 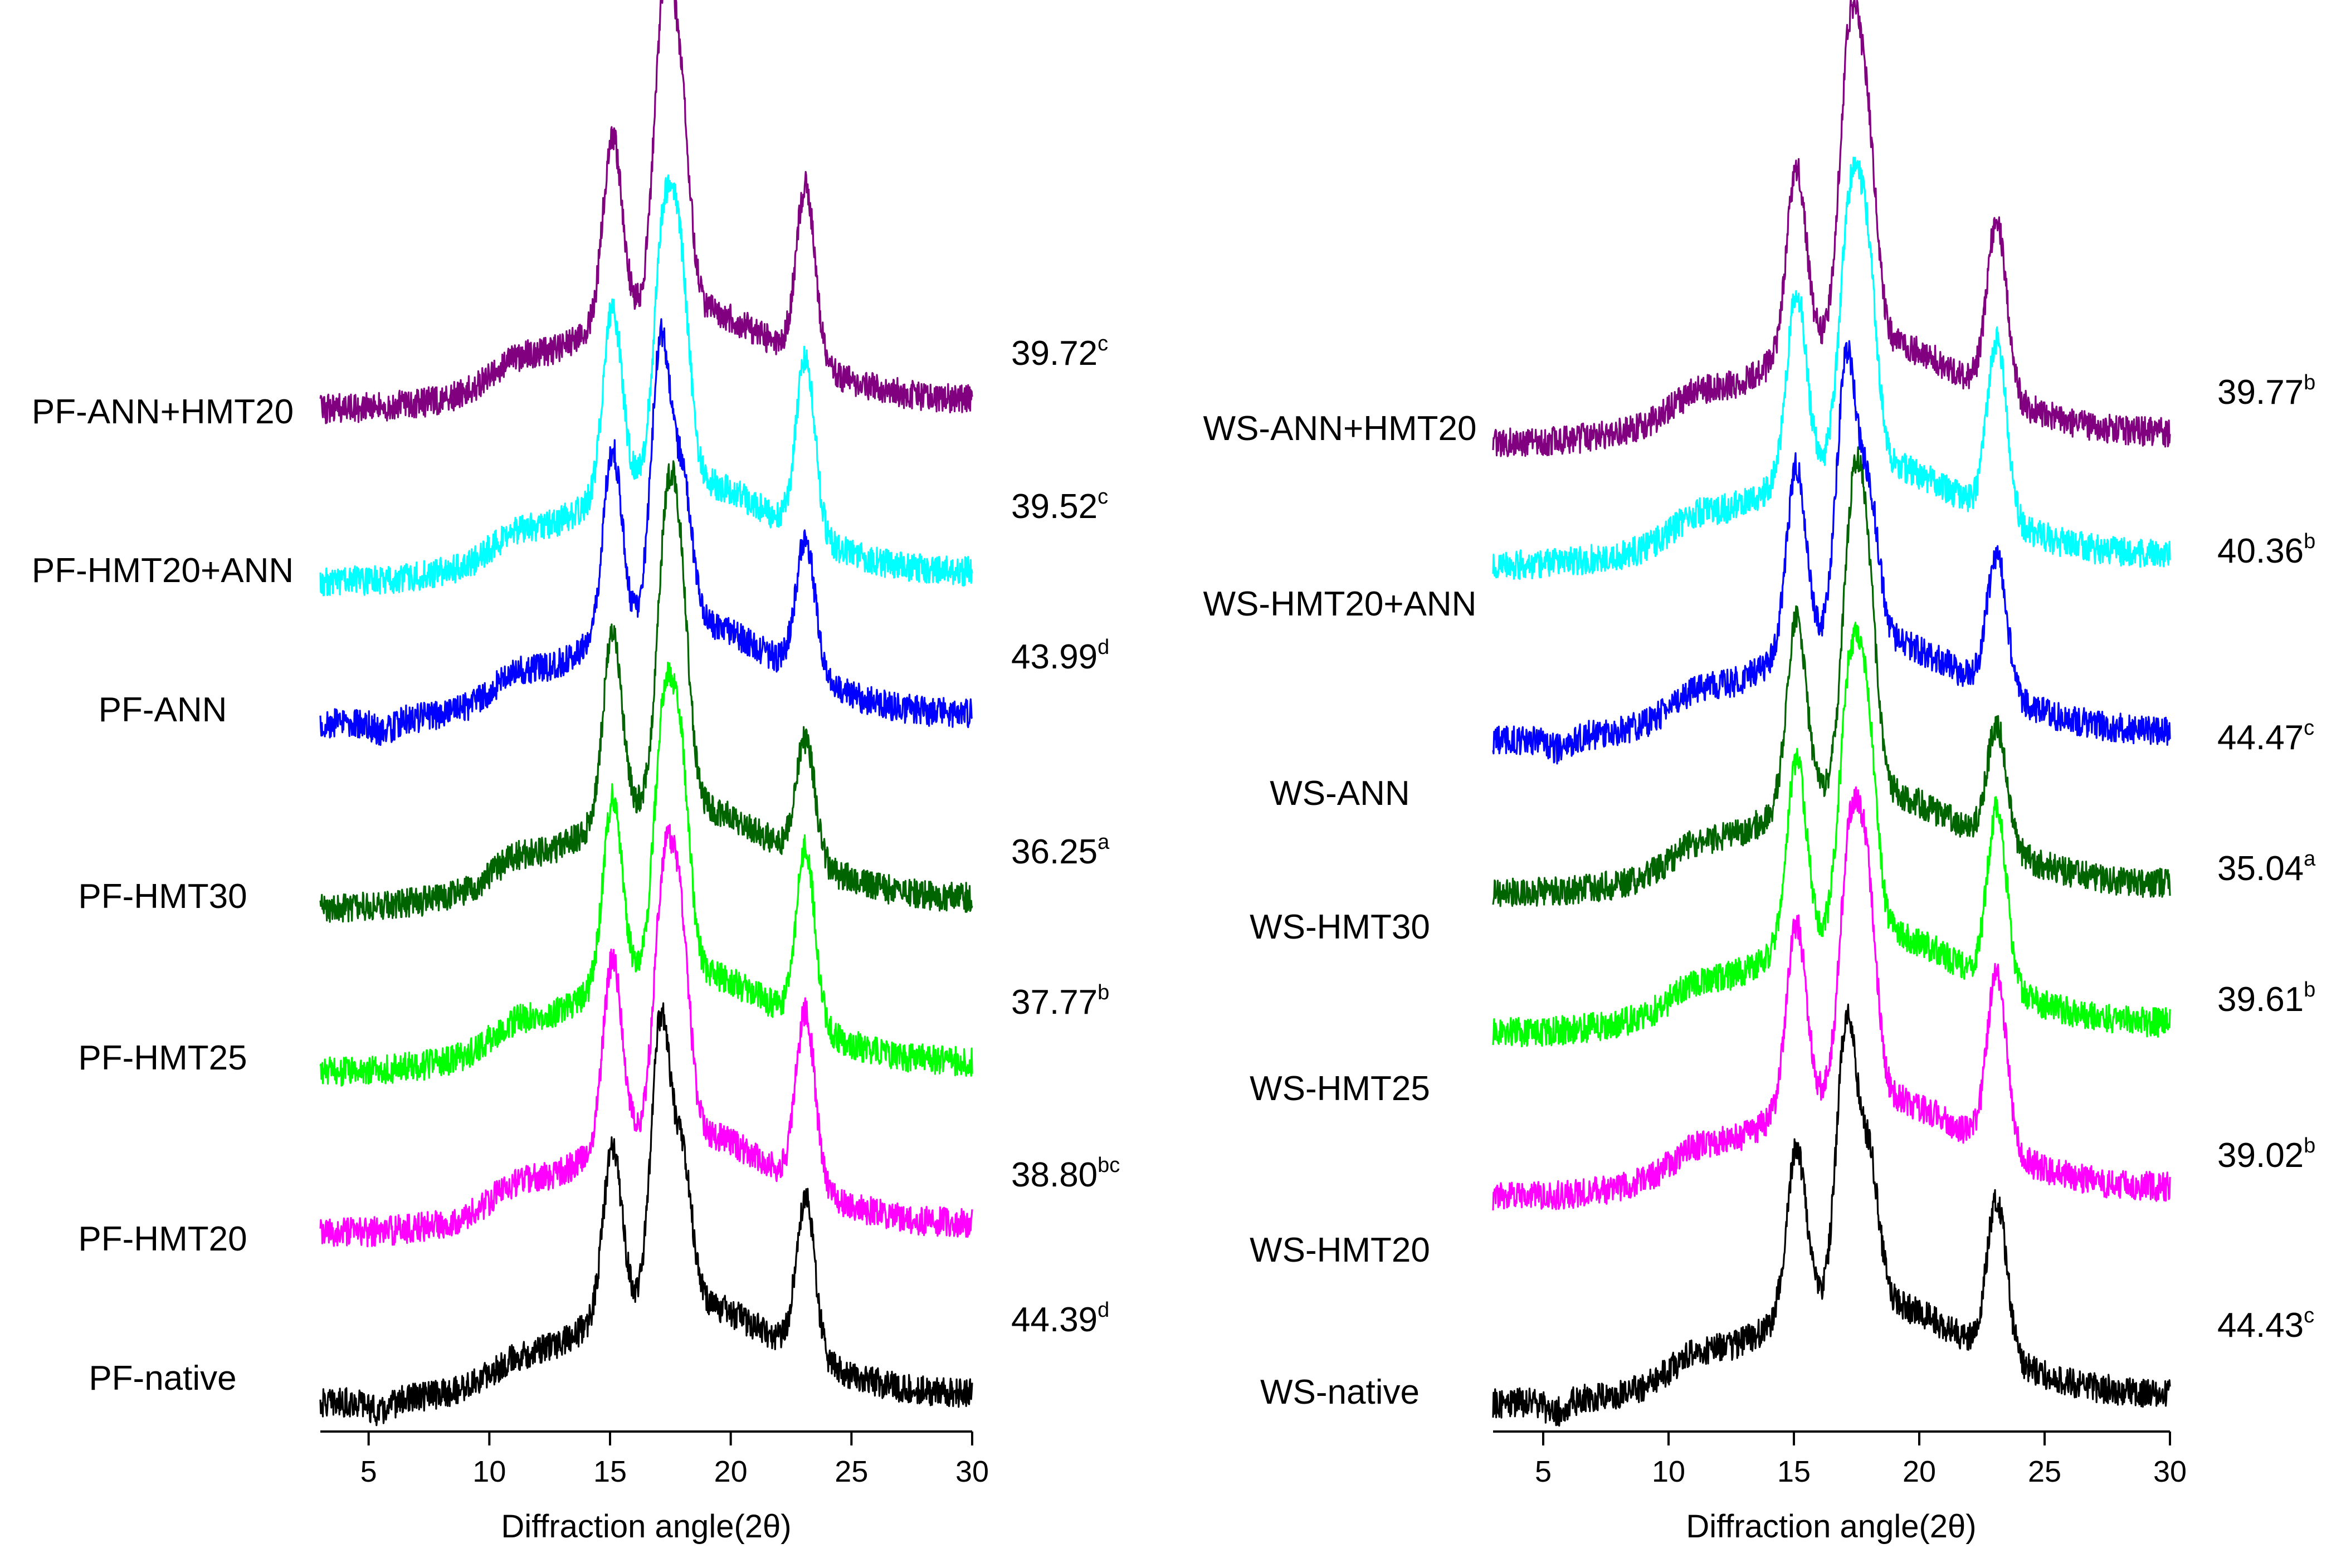 I want to click on left-sample-label: PF-HMT30, so click(x=162, y=896).